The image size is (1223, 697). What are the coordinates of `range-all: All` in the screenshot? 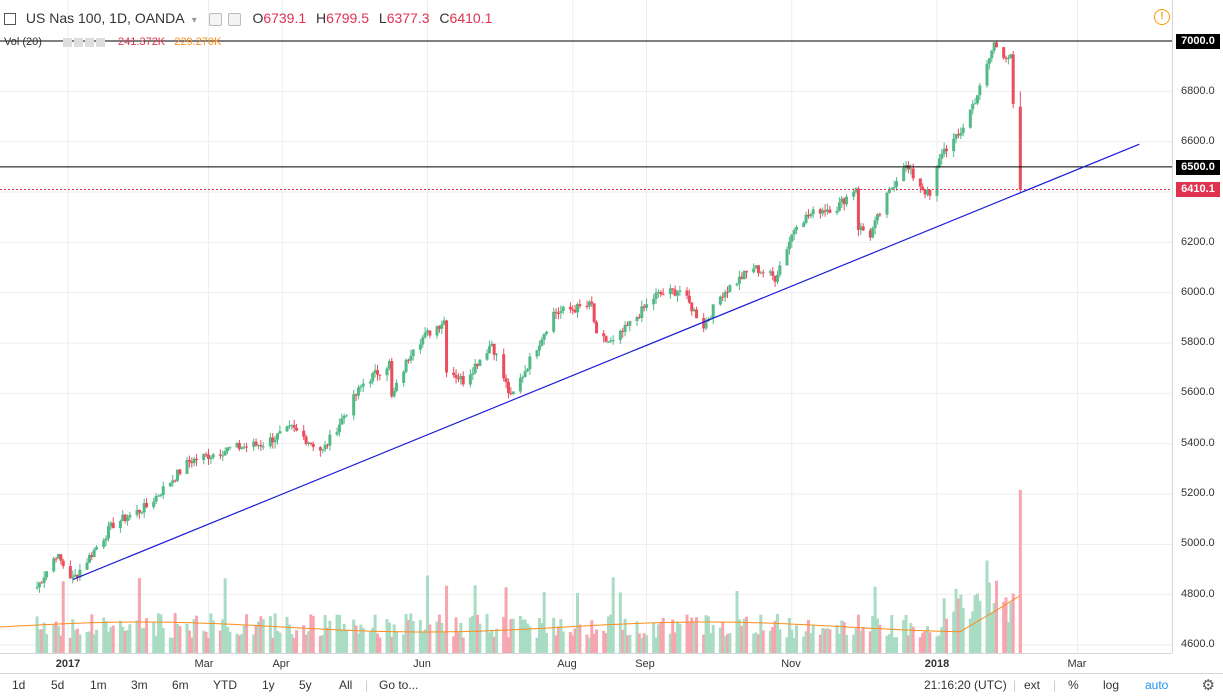 It's located at (346, 685).